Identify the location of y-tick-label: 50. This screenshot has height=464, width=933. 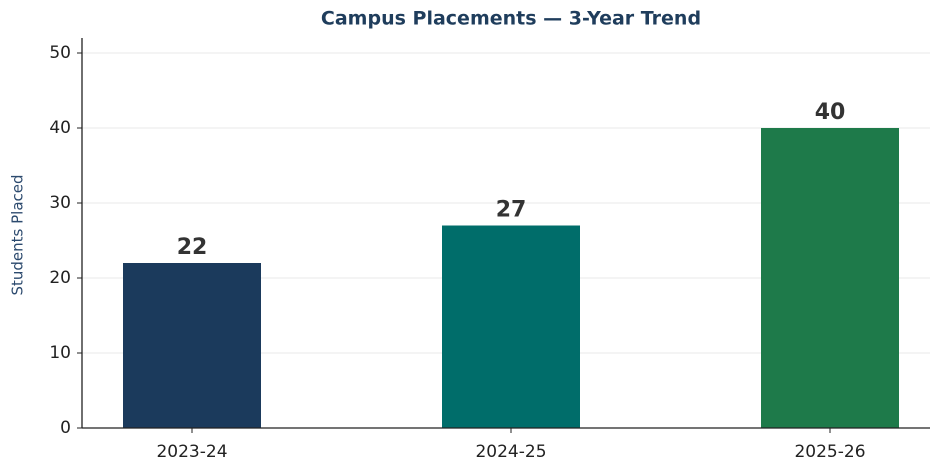
(60, 53).